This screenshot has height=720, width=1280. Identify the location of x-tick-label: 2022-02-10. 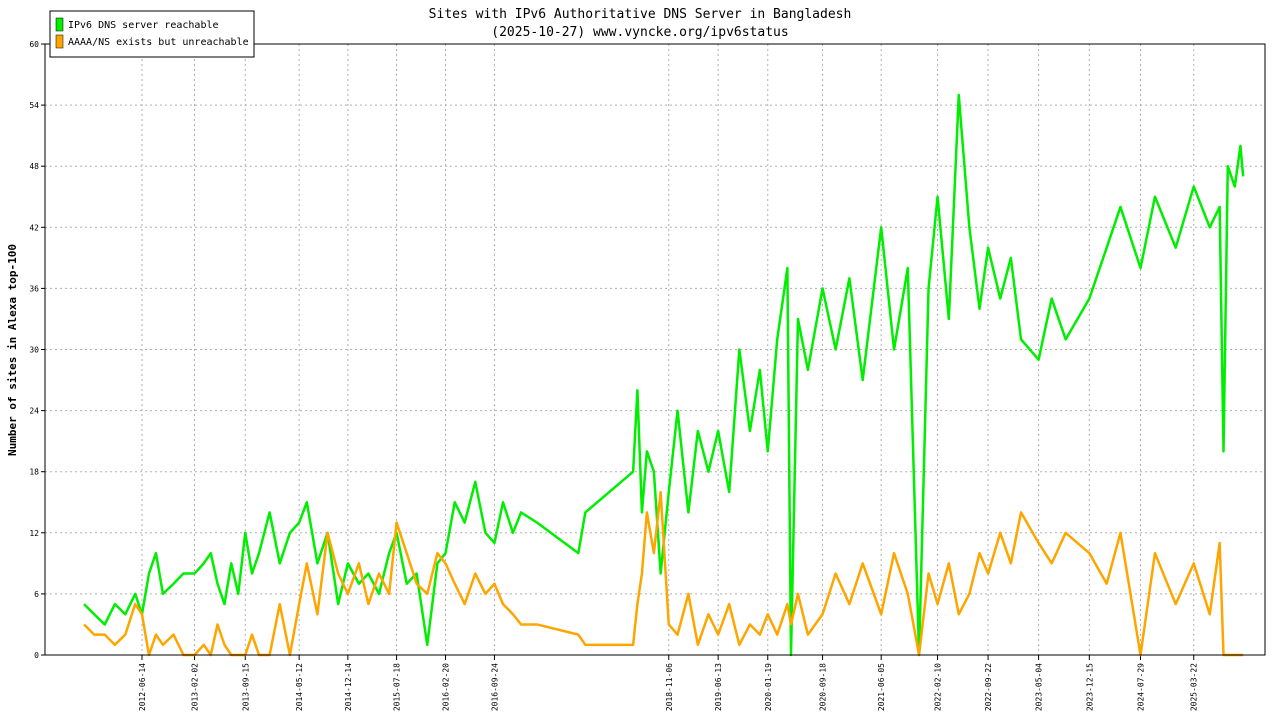
(938, 687).